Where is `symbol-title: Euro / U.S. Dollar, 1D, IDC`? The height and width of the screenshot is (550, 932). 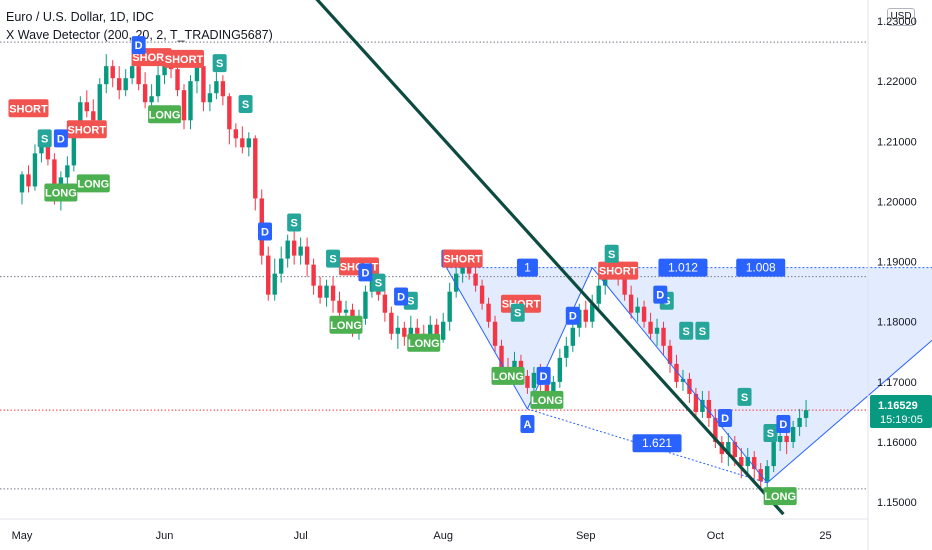
symbol-title: Euro / U.S. Dollar, 1D, IDC is located at coordinates (80, 17).